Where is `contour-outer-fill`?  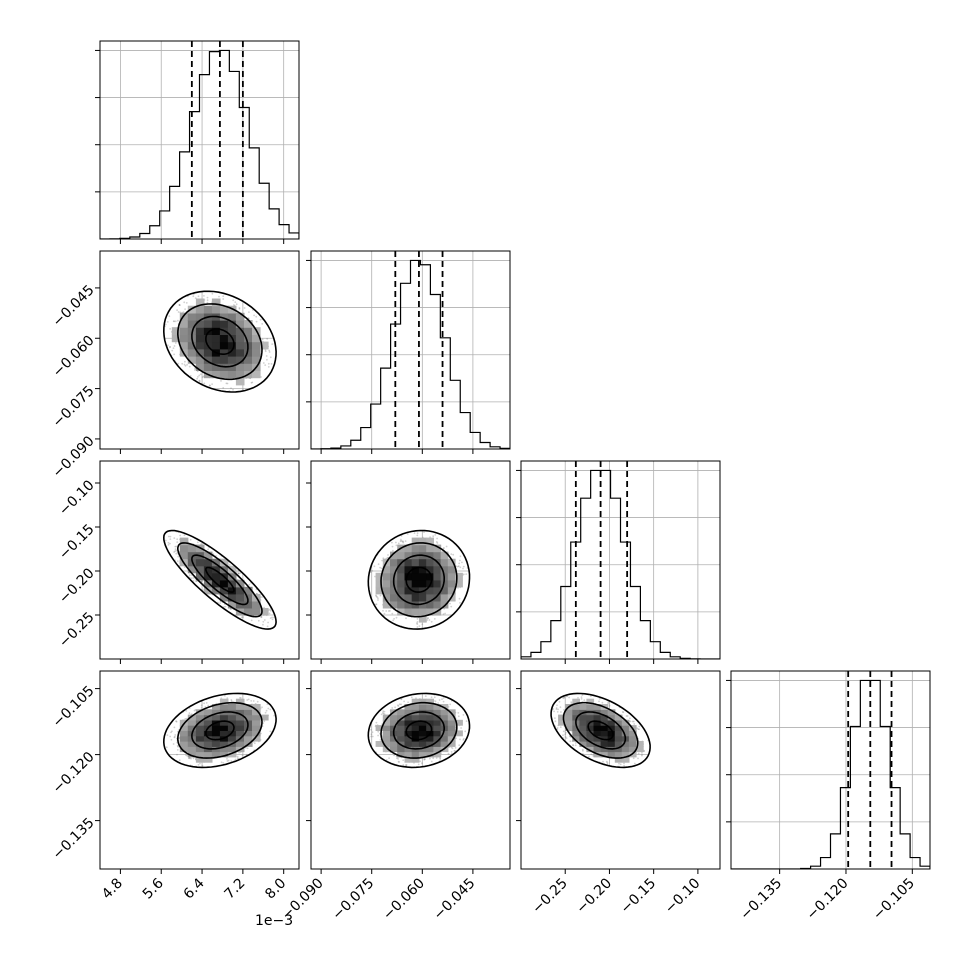
contour-outer-fill is located at coordinates (199, 350).